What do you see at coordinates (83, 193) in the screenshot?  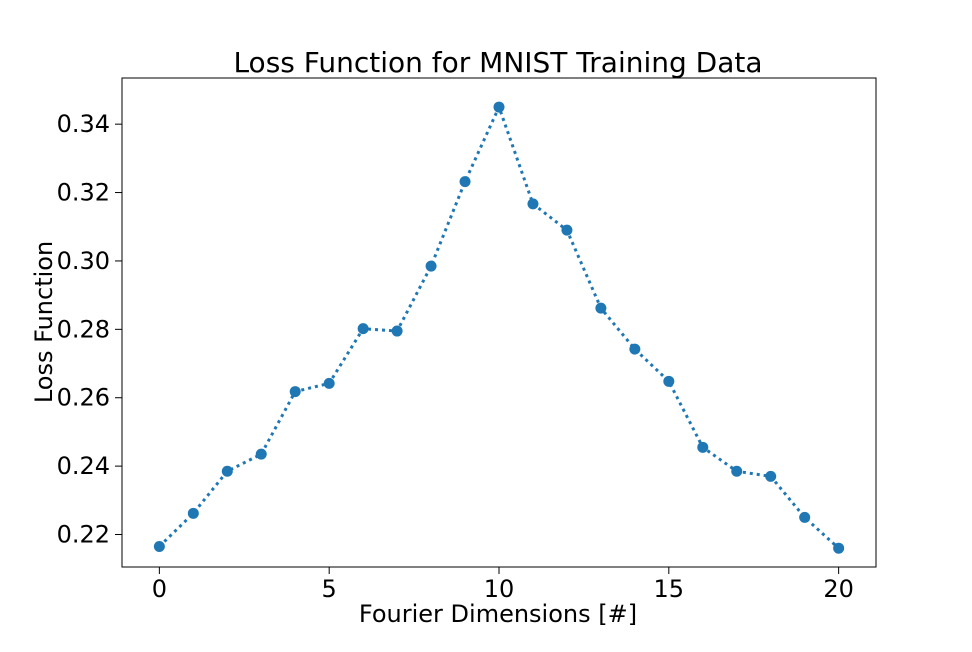 I see `y-tick-label: 0.32` at bounding box center [83, 193].